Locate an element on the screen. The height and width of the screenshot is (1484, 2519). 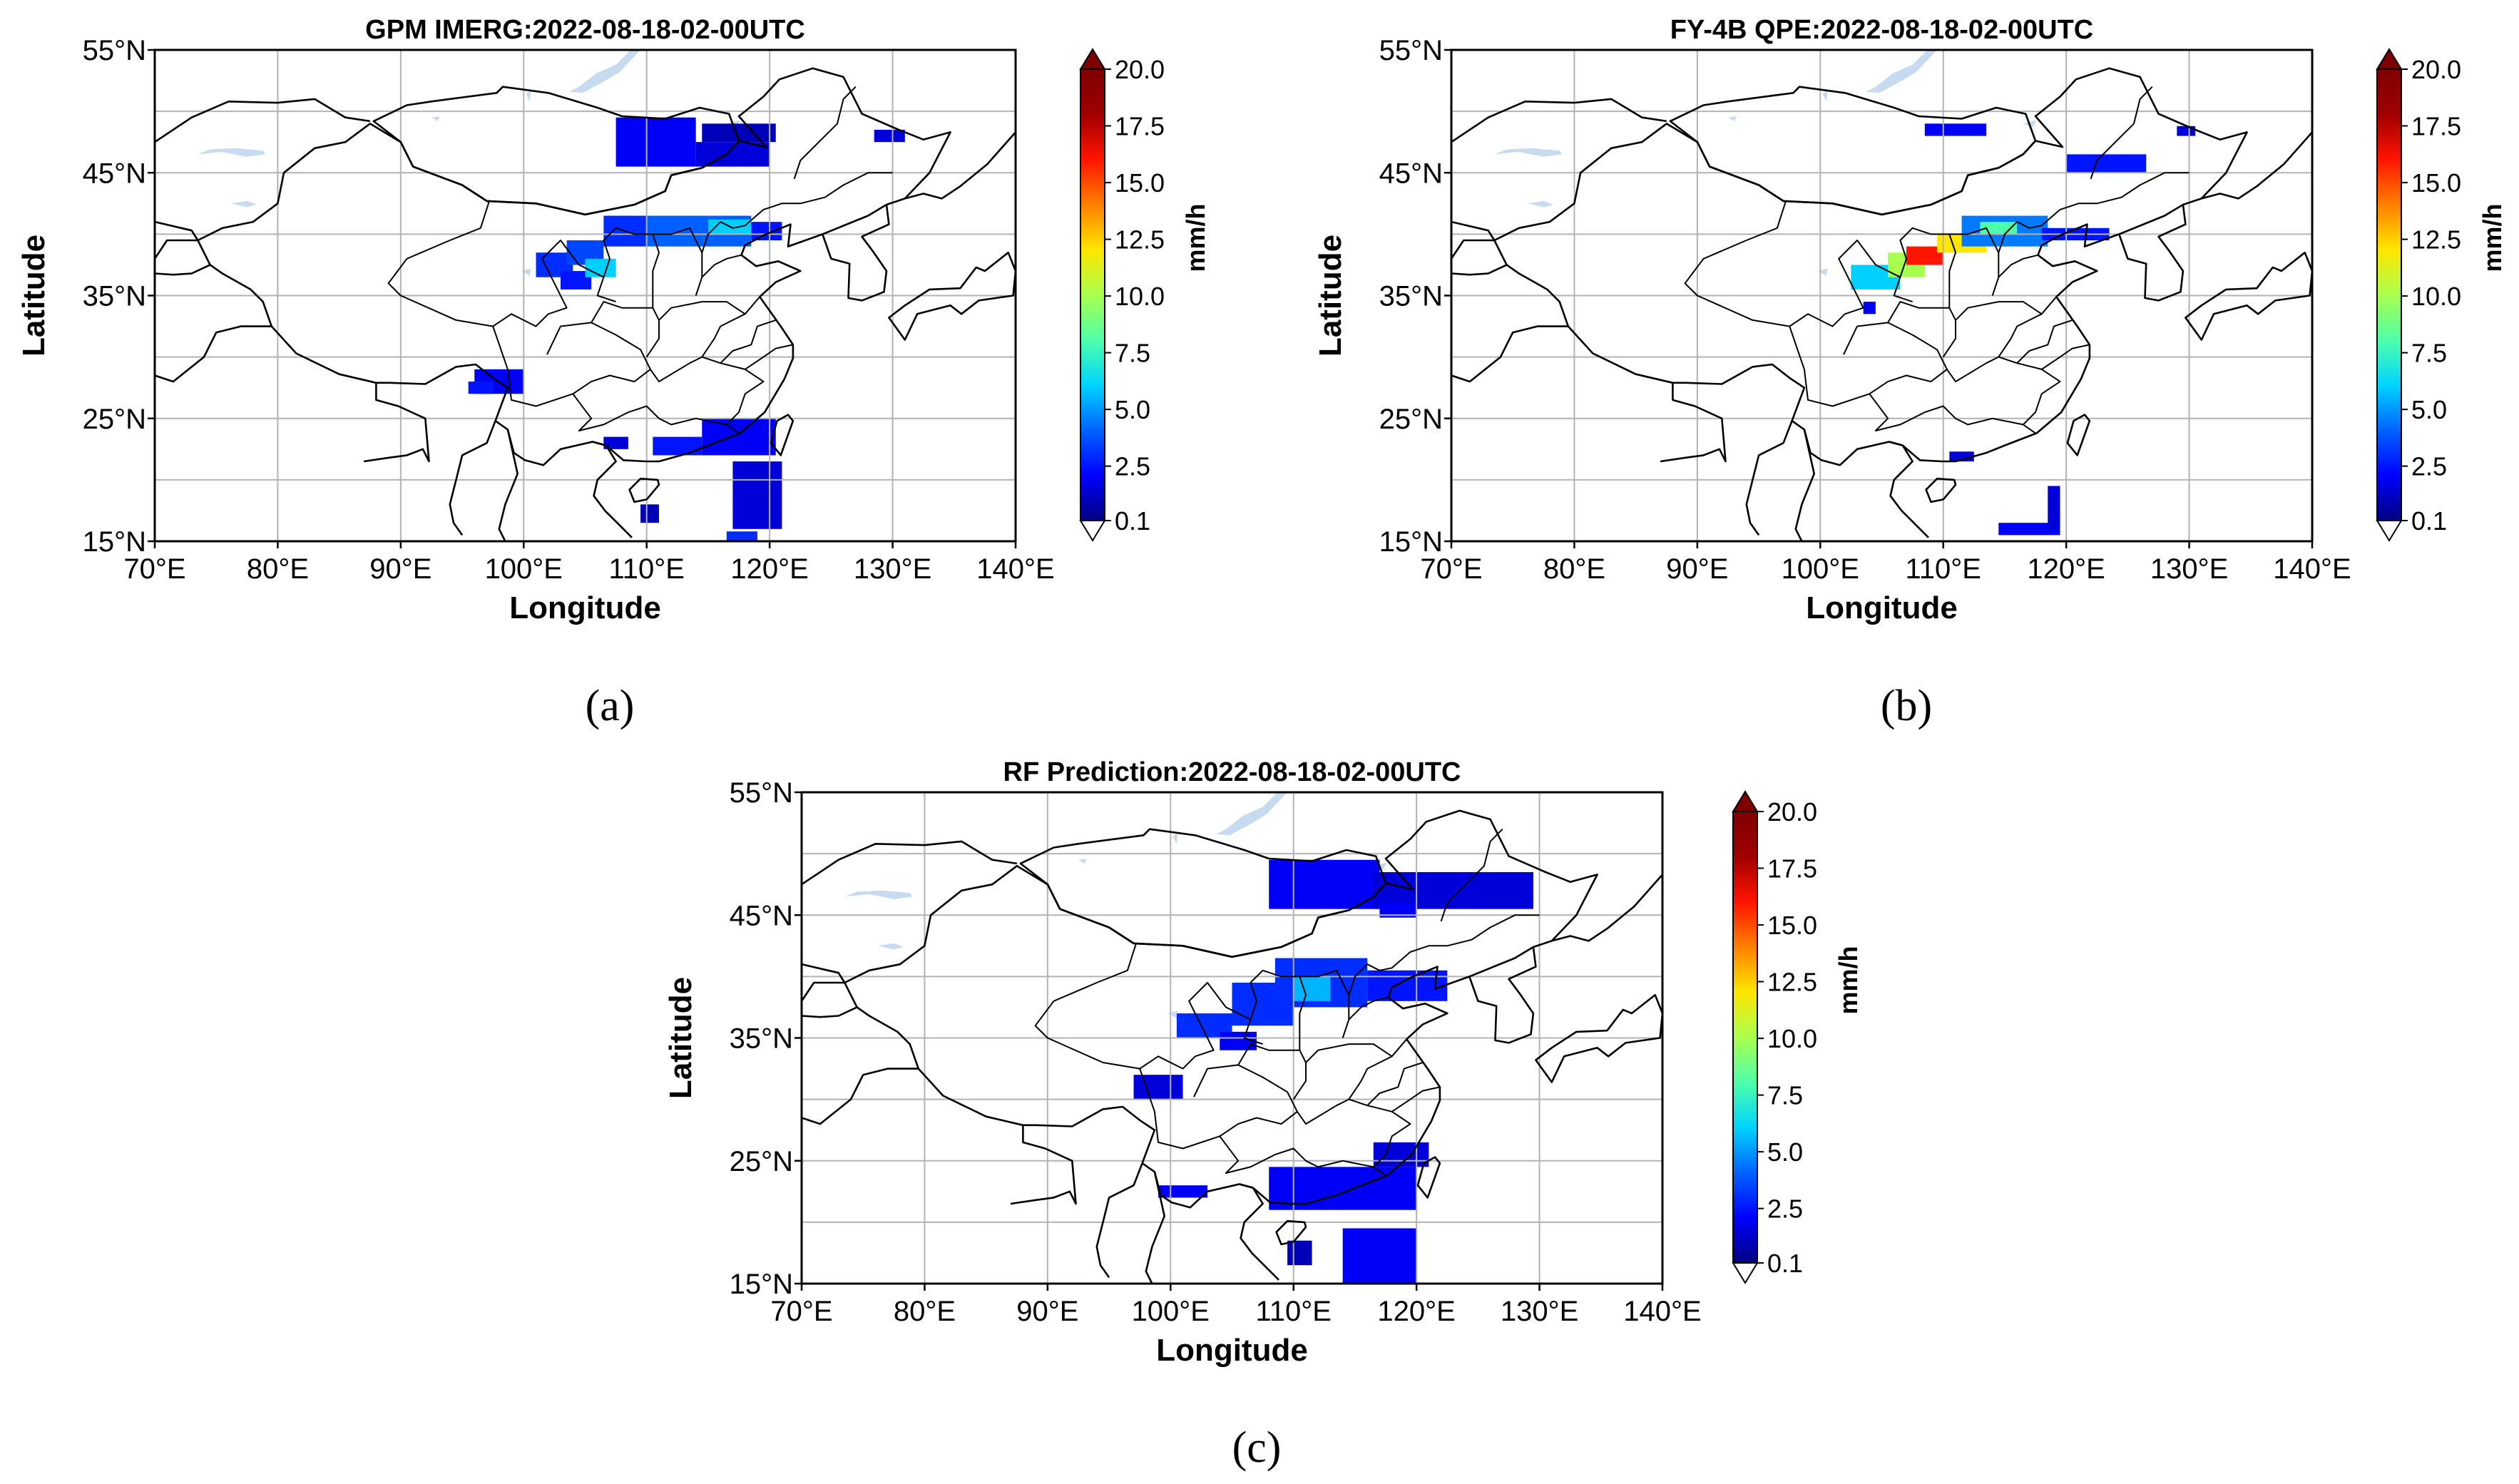
x-tick-label: 130°E is located at coordinates (2189, 569).